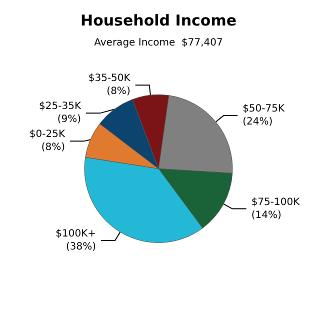 The height and width of the screenshot is (325, 325). What do you see at coordinates (257, 122) in the screenshot?
I see `data-label: (24%)` at bounding box center [257, 122].